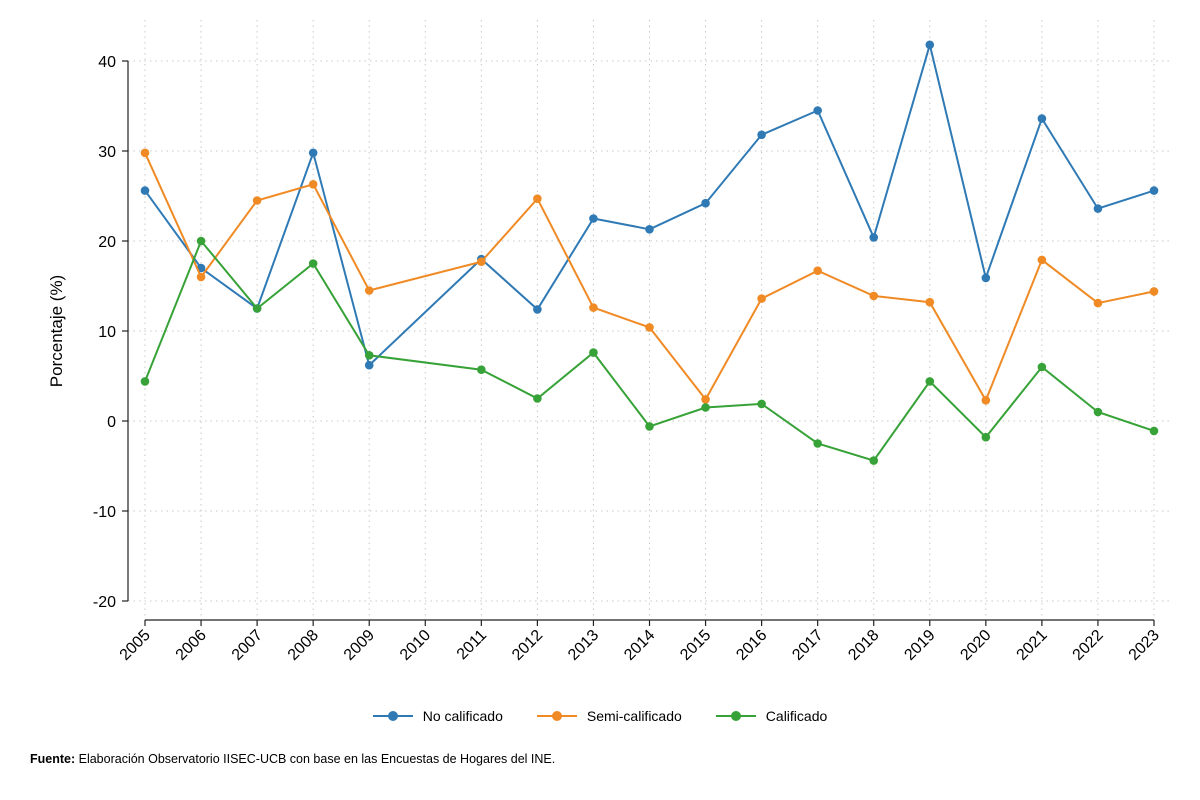  I want to click on x-tick-label: 2007, so click(247, 645).